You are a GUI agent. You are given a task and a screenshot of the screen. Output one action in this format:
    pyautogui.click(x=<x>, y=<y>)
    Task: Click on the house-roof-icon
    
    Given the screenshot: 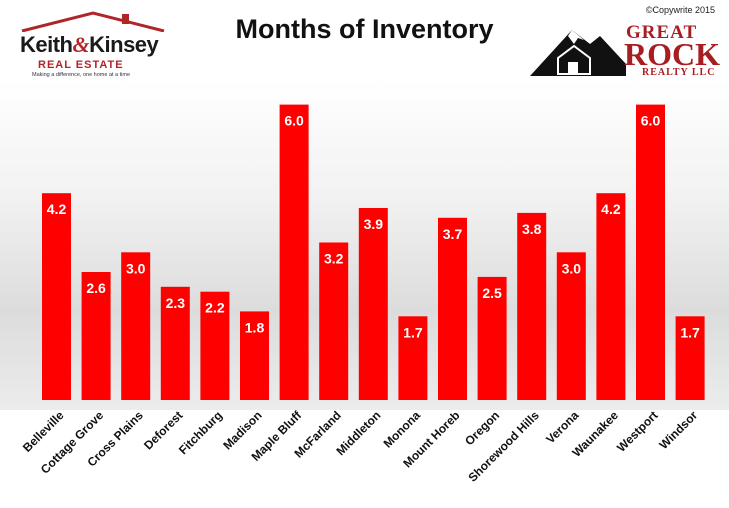 What is the action you would take?
    pyautogui.click(x=93, y=21)
    